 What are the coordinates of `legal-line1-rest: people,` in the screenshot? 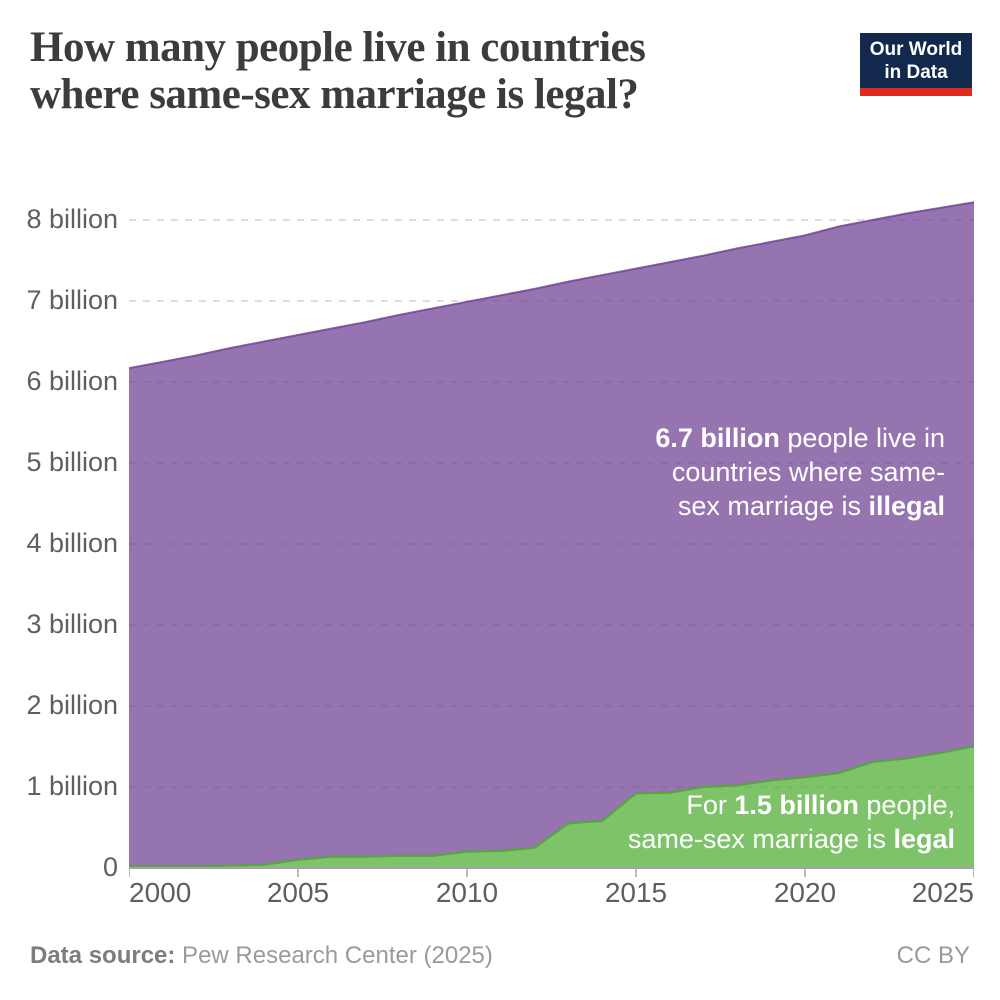 It's located at (906, 805).